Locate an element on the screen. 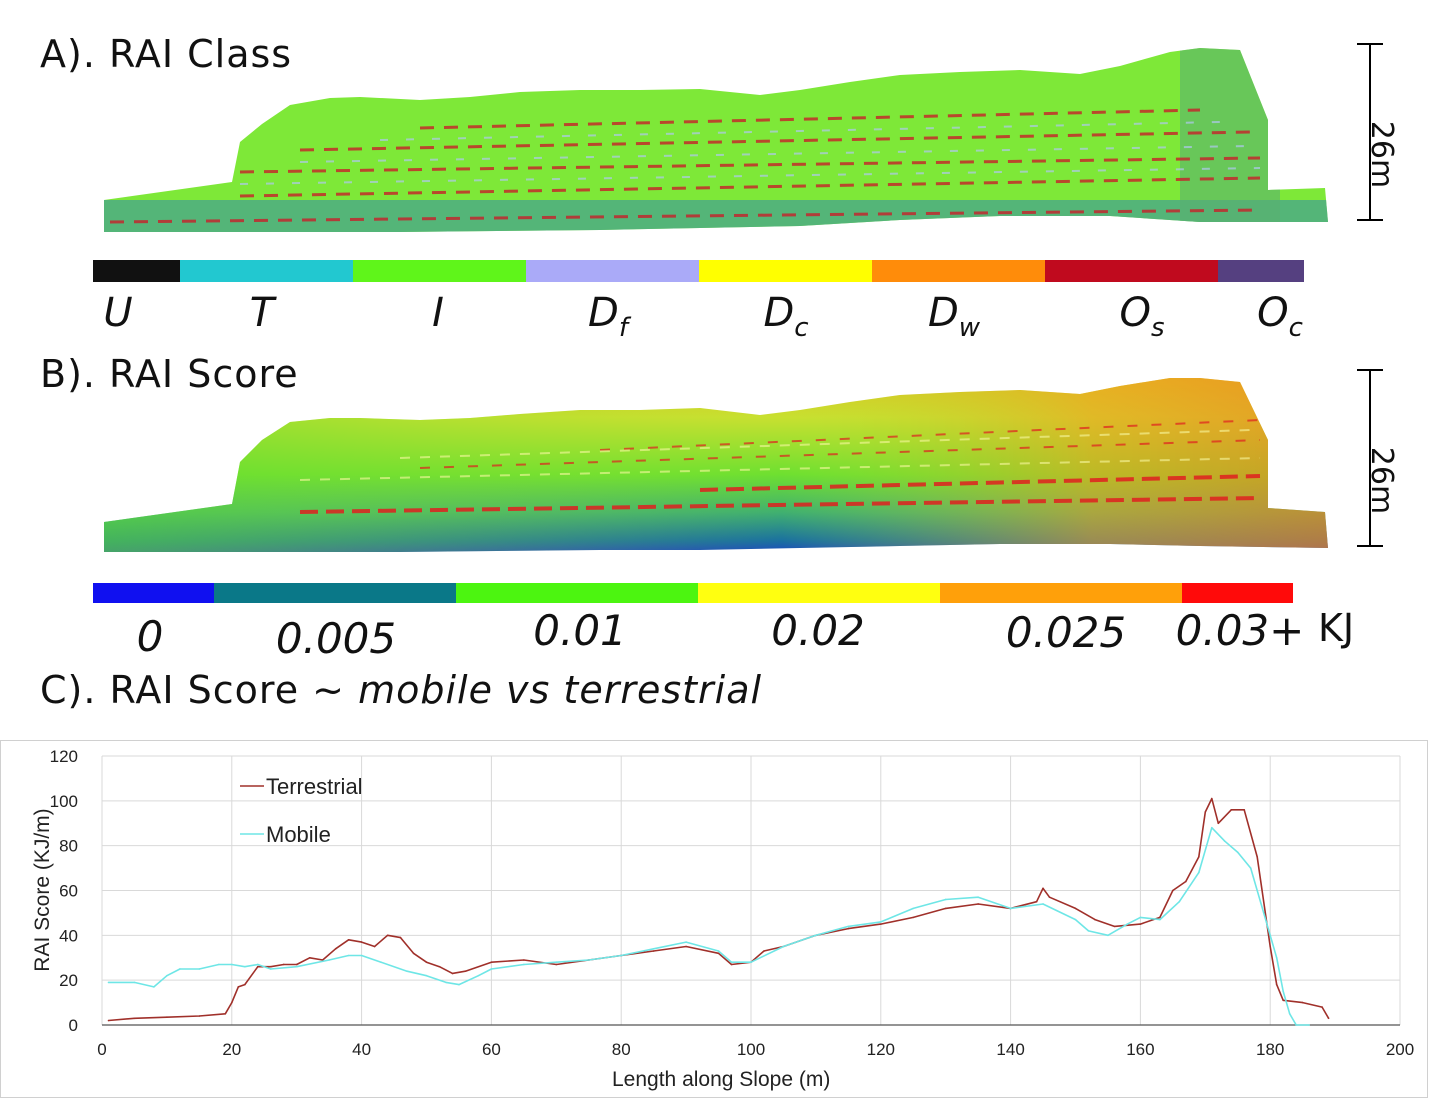  x-tick-label: 200 is located at coordinates (1400, 1049).